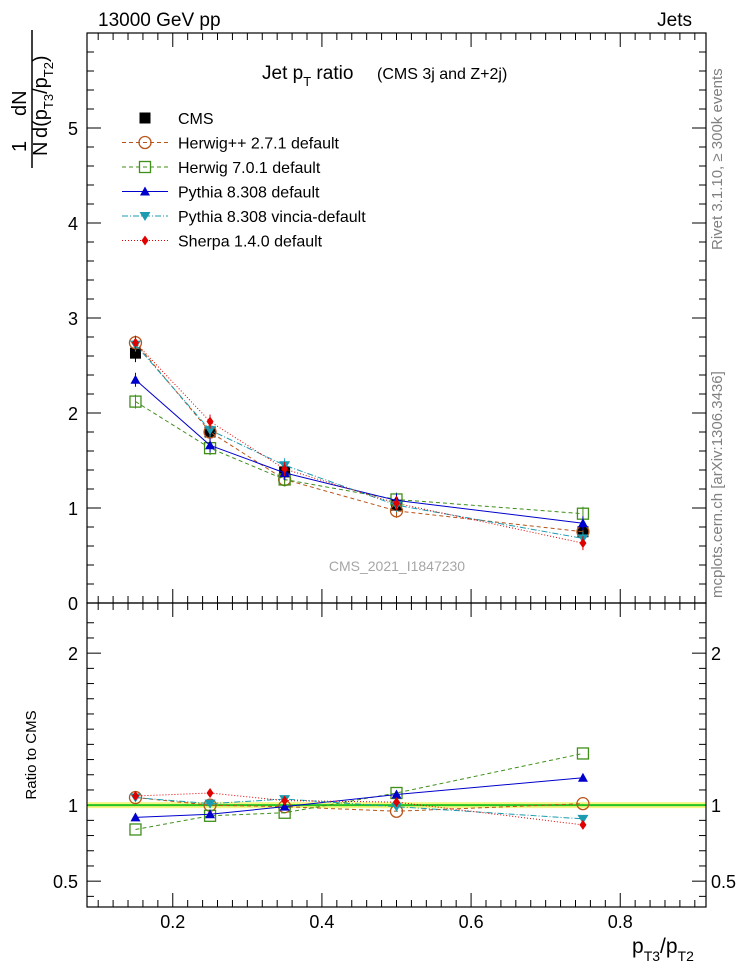 The height and width of the screenshot is (972, 746). Describe the element at coordinates (686, 956) in the screenshot. I see `x-label-sub2: T2` at that location.